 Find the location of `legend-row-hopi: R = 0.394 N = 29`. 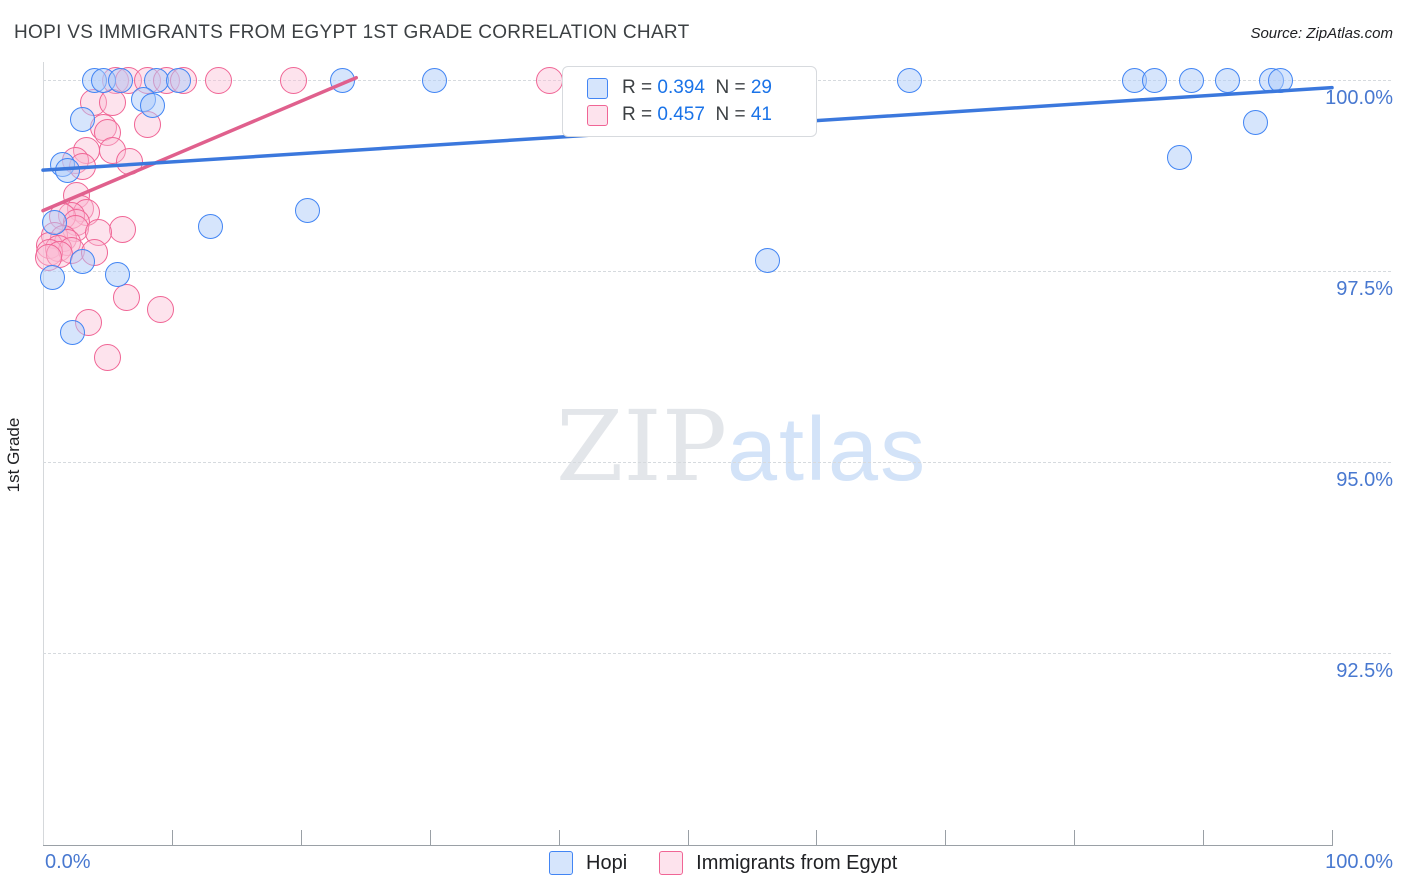

legend-row-hopi: R = 0.394 N = 29 is located at coordinates (701, 88).